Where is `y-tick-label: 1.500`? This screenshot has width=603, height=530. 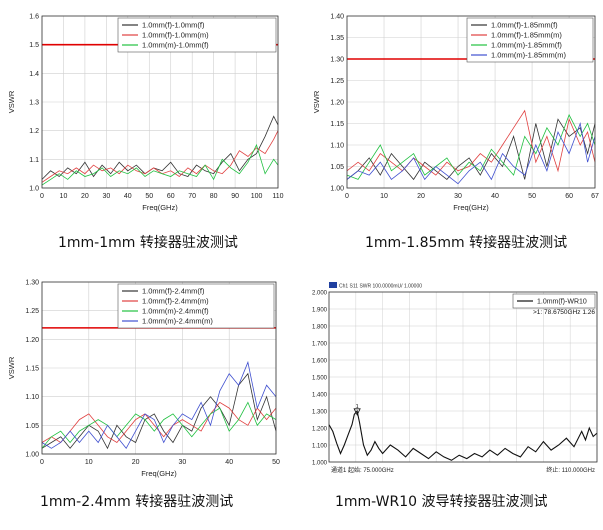 y-tick-label: 1.500 is located at coordinates (320, 379).